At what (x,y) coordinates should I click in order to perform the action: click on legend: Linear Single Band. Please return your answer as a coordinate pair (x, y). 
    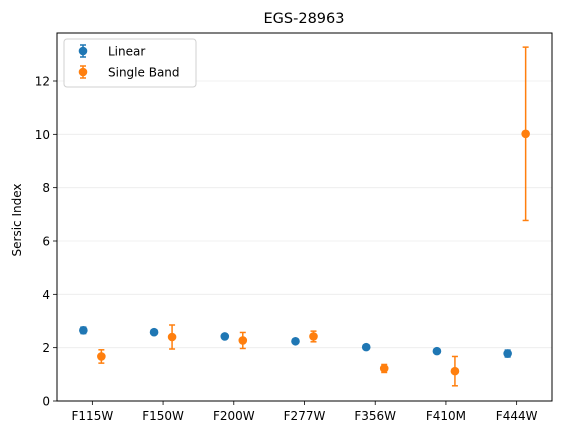
    Looking at the image, I should click on (130, 63).